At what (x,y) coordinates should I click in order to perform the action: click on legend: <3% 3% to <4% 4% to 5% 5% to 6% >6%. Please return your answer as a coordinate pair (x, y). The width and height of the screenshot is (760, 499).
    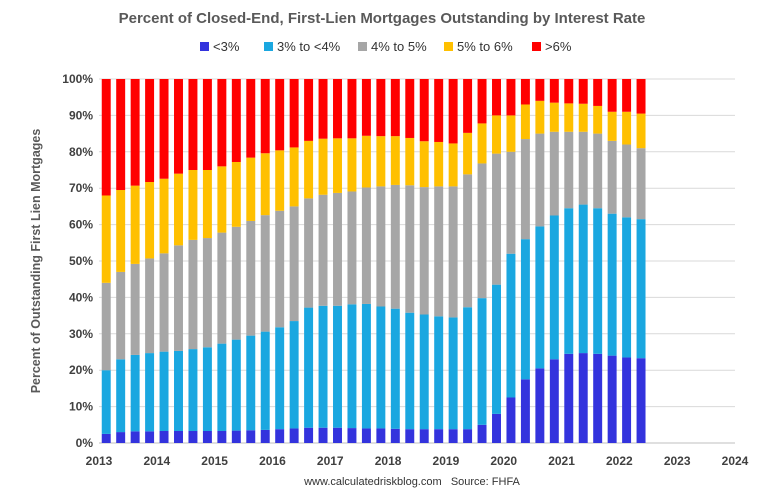
    Looking at the image, I should click on (386, 46).